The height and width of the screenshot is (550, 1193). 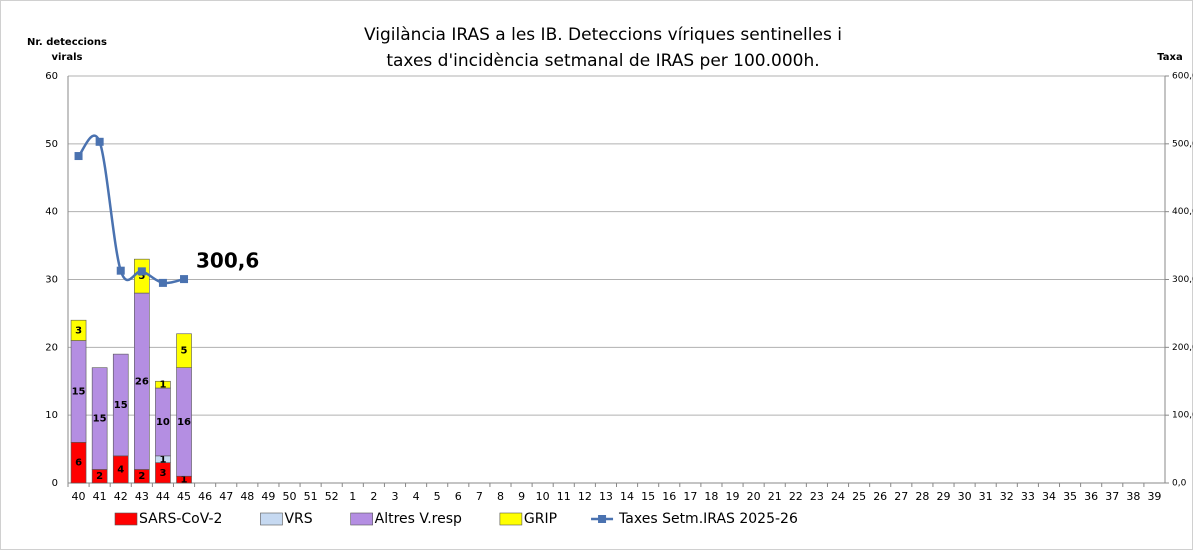 I want to click on y-tick-label: 30, so click(x=51, y=280).